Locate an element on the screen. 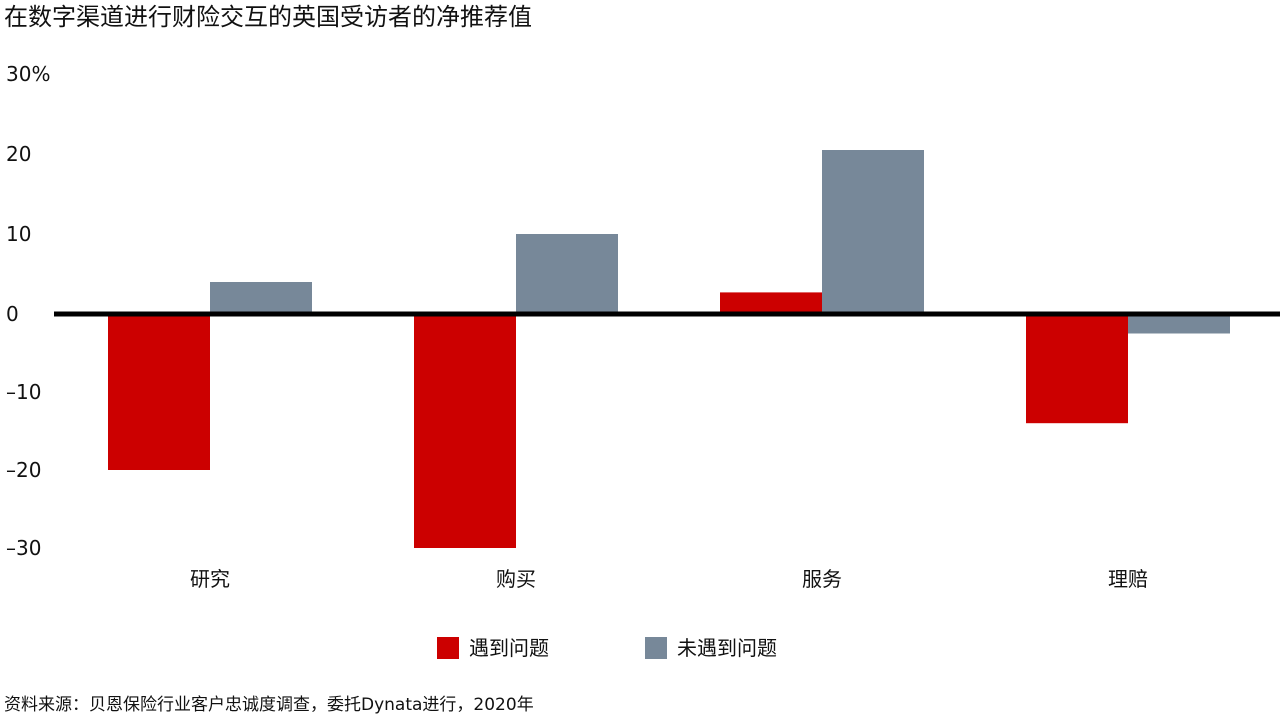  source-note: 资料来源：贝恩保险行业客户忠诚度调查，委托Dynata进行，2020年 is located at coordinates (269, 705).